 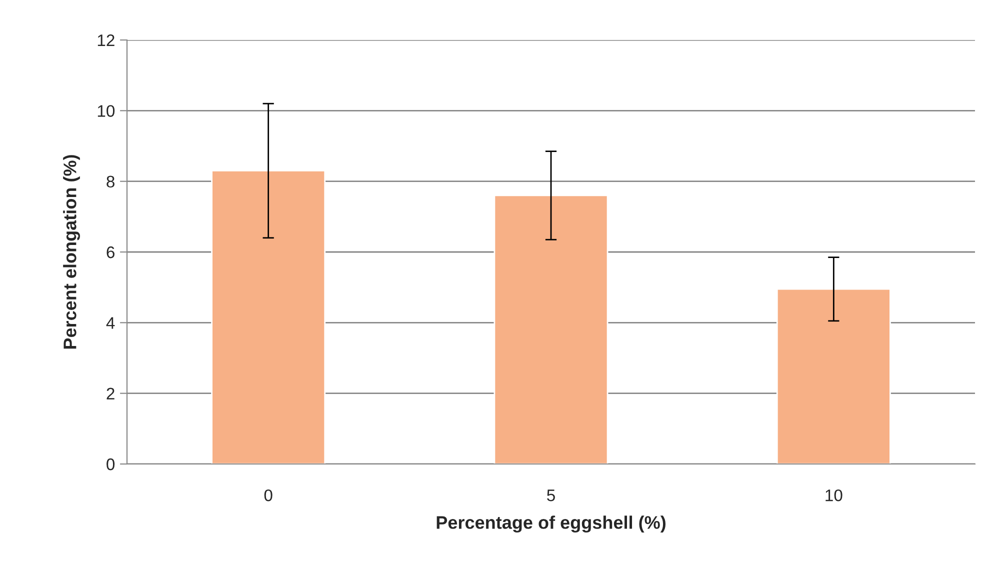 I want to click on x-tick-label: 10, so click(x=834, y=495).